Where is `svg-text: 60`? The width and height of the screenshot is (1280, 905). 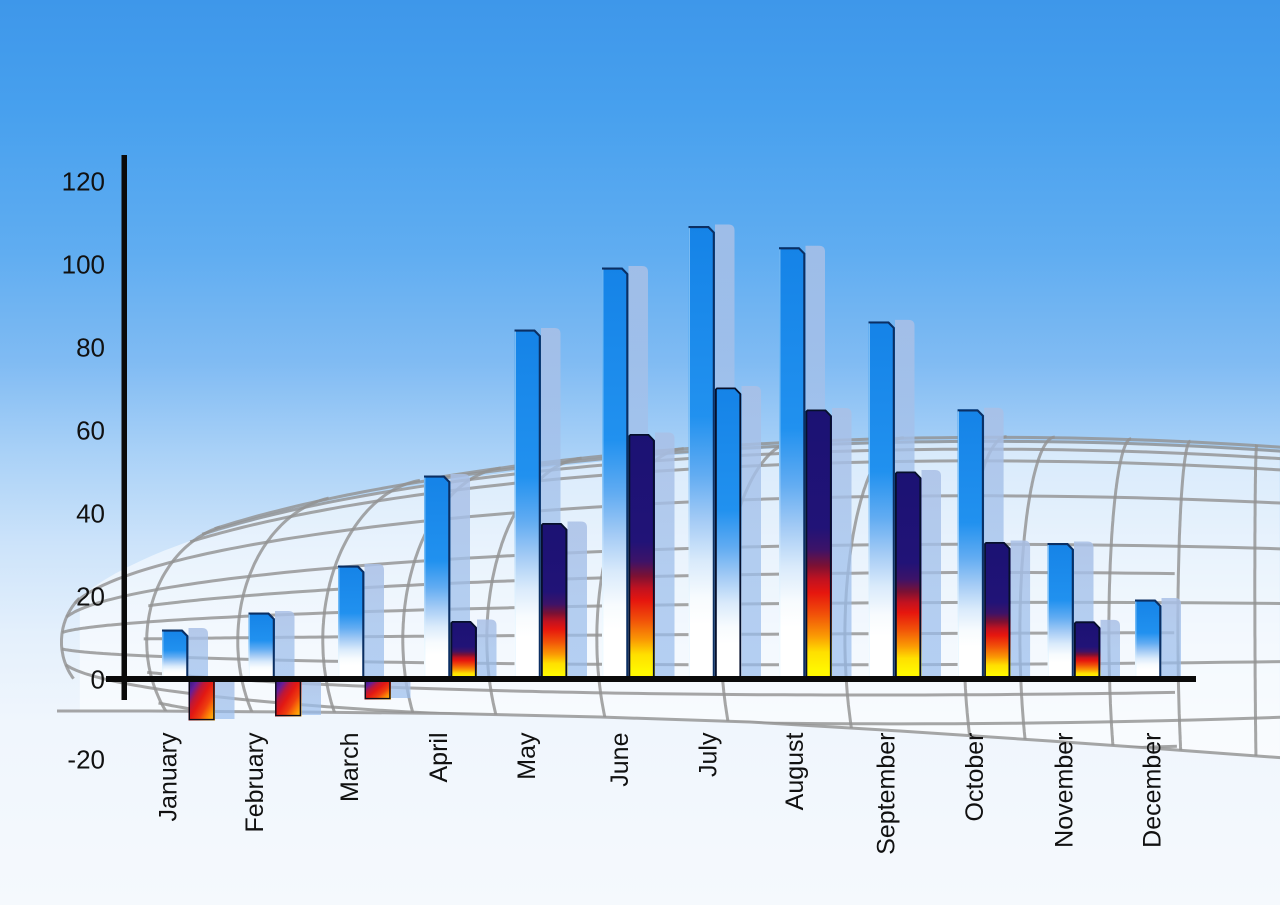 svg-text: 60 is located at coordinates (90, 430).